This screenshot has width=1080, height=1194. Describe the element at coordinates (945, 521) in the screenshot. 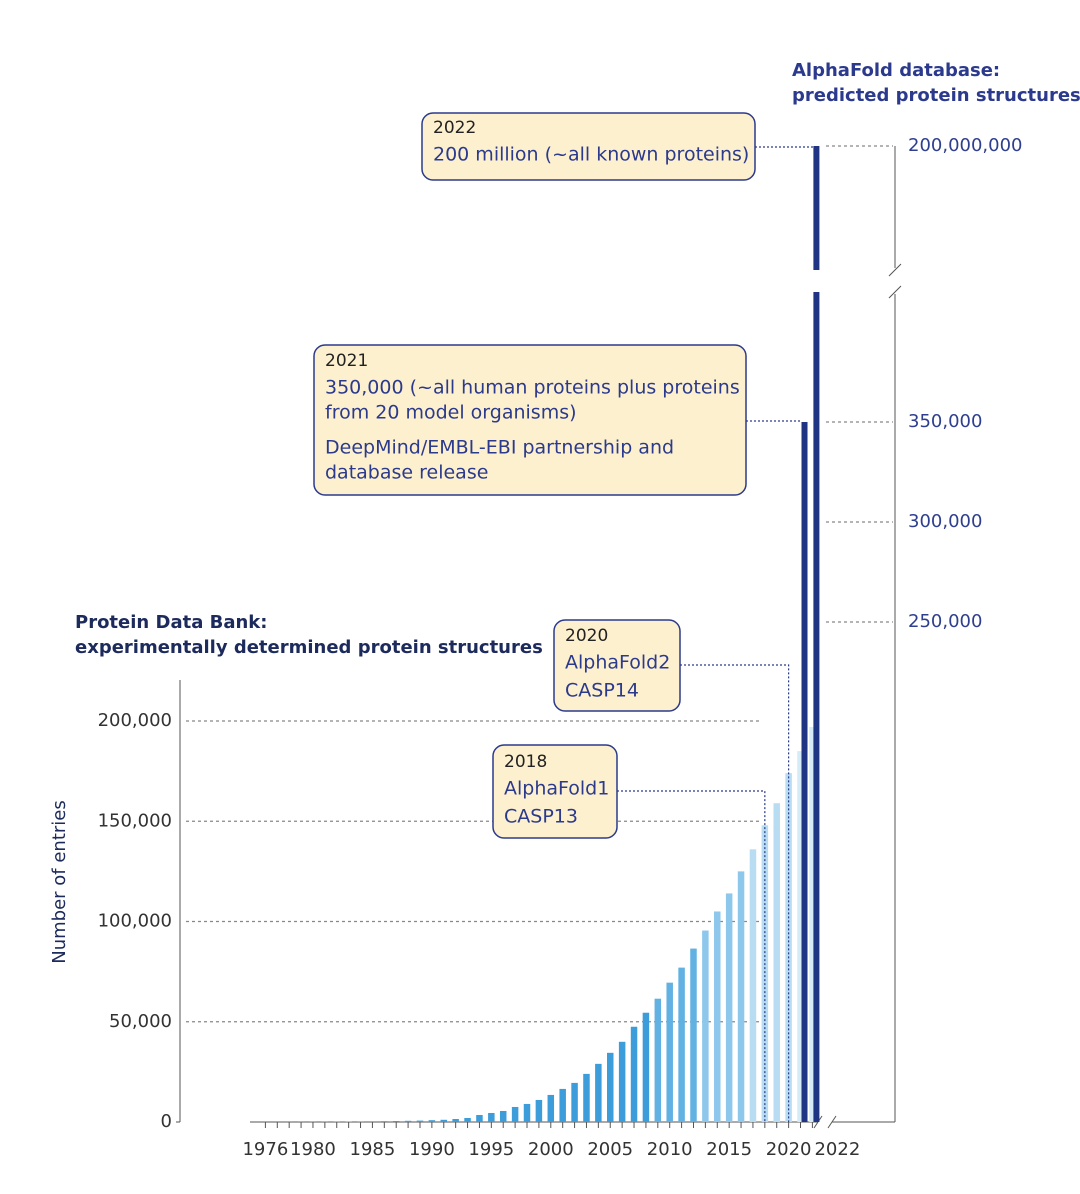

I see `y2-tick-label: 300,000` at that location.